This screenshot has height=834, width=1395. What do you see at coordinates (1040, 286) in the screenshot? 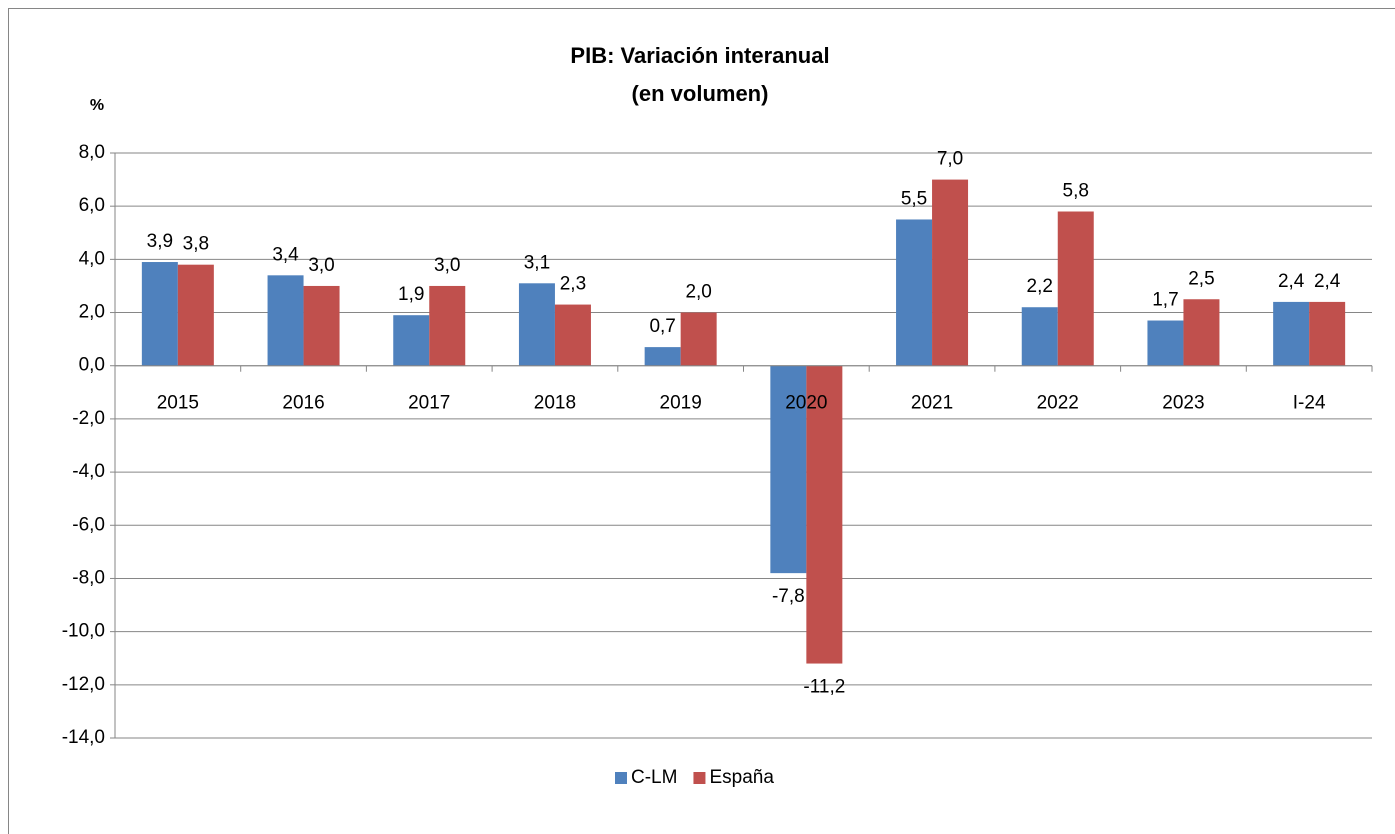
I see `data-label: 2,2` at bounding box center [1040, 286].